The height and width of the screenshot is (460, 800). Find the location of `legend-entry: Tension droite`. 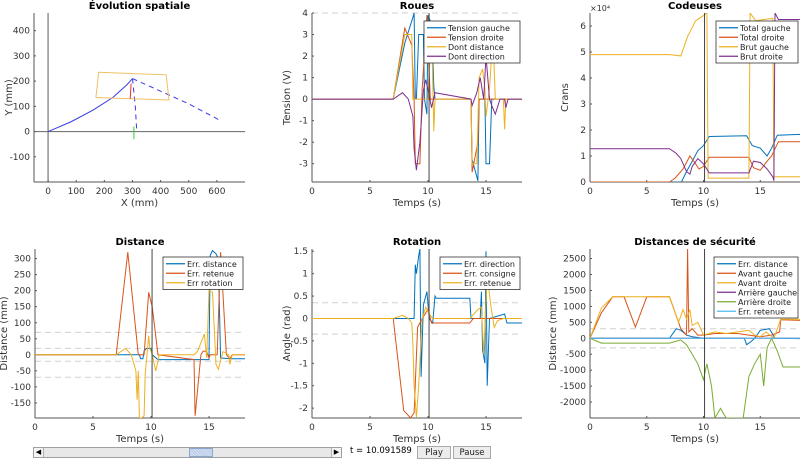

legend-entry: Tension droite is located at coordinates (475, 37).